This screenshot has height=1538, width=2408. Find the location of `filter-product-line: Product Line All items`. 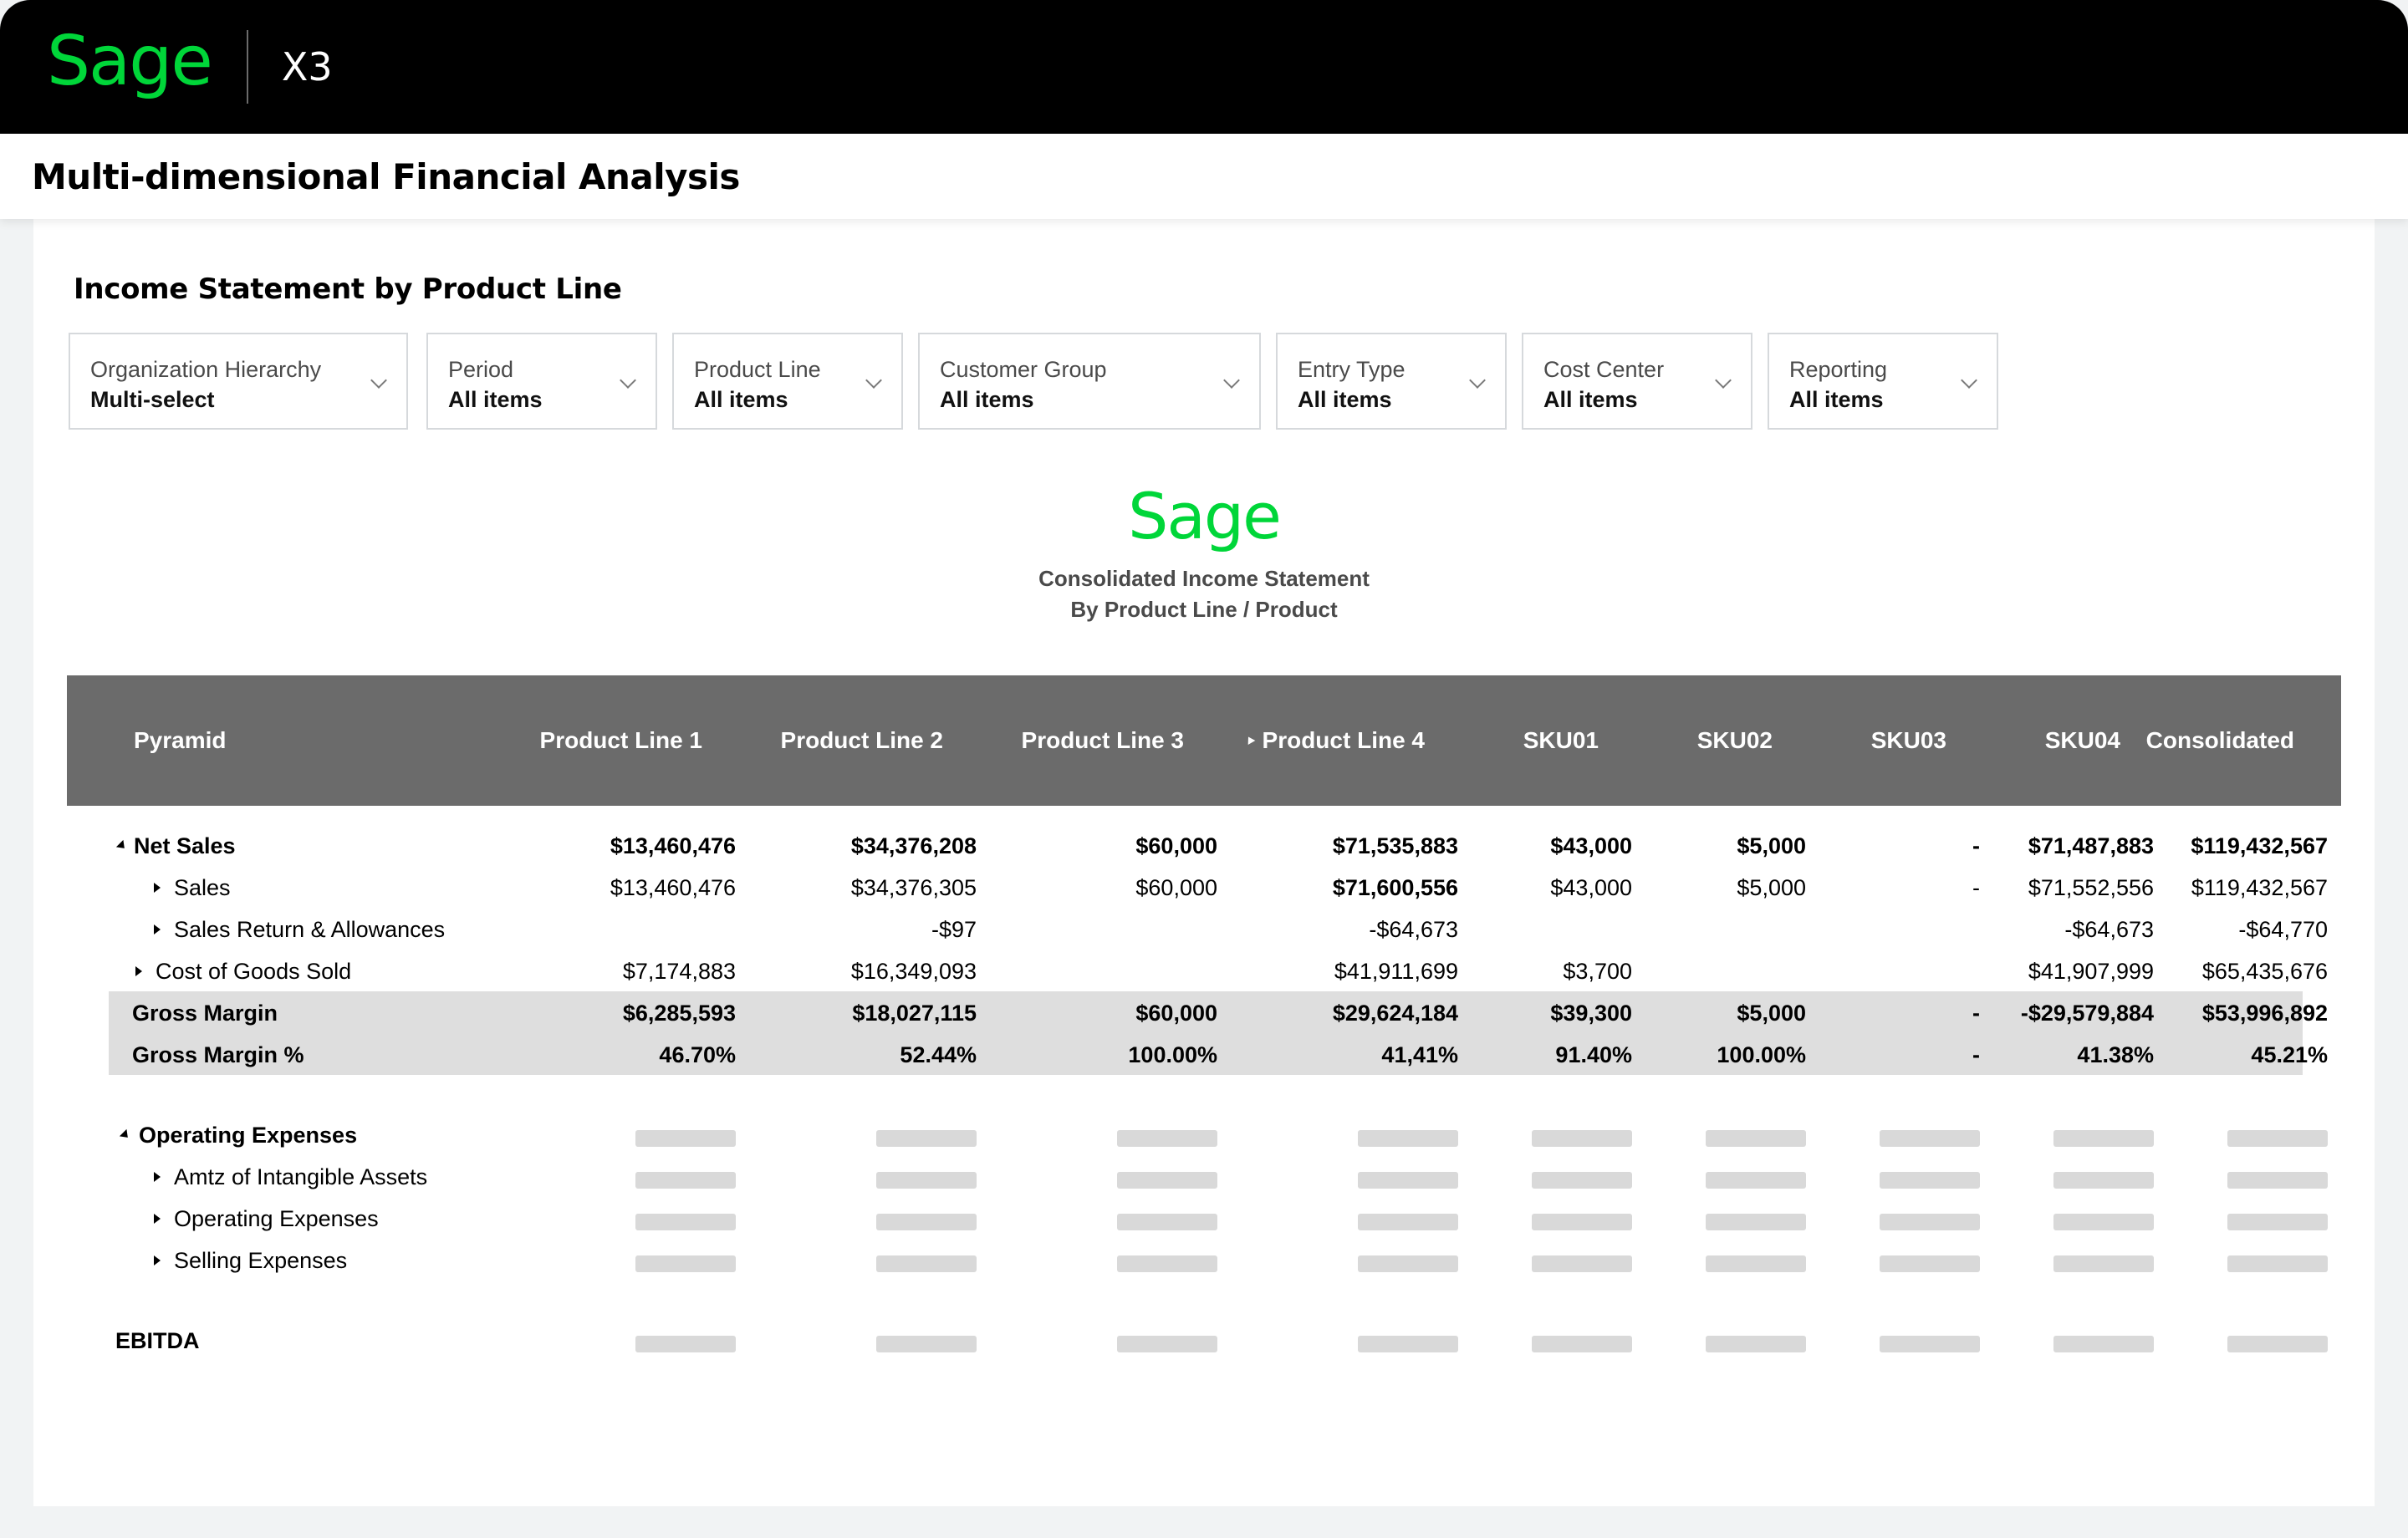

filter-product-line: Product Line All items is located at coordinates (787, 381).